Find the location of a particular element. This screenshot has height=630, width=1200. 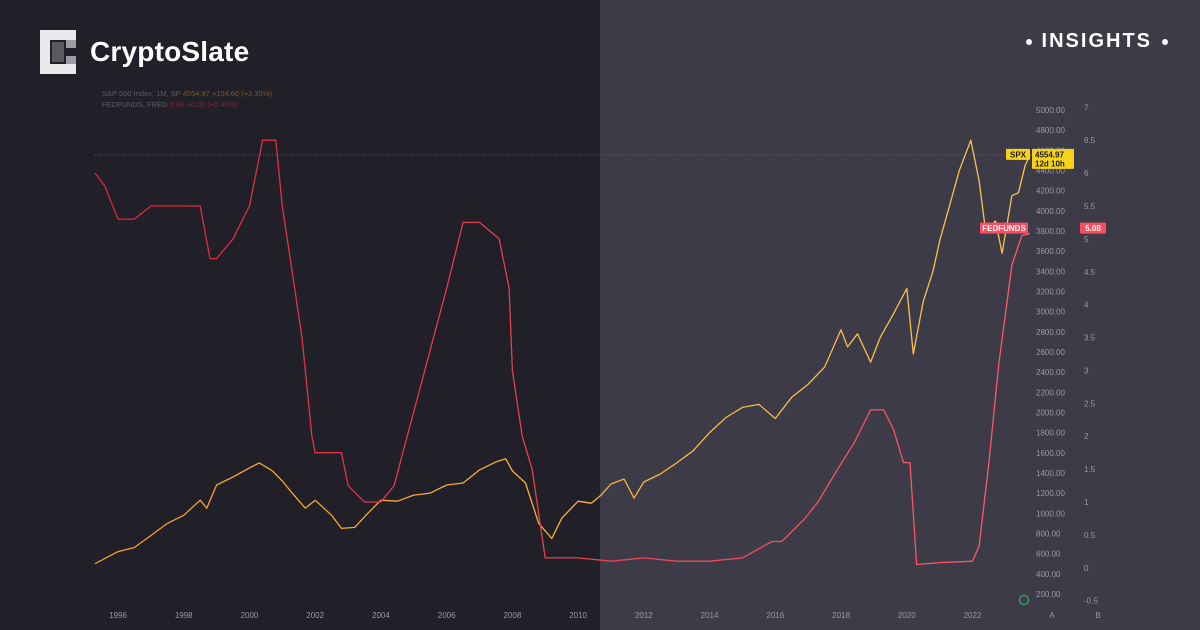

x-tick-label: 2020 is located at coordinates (907, 615).